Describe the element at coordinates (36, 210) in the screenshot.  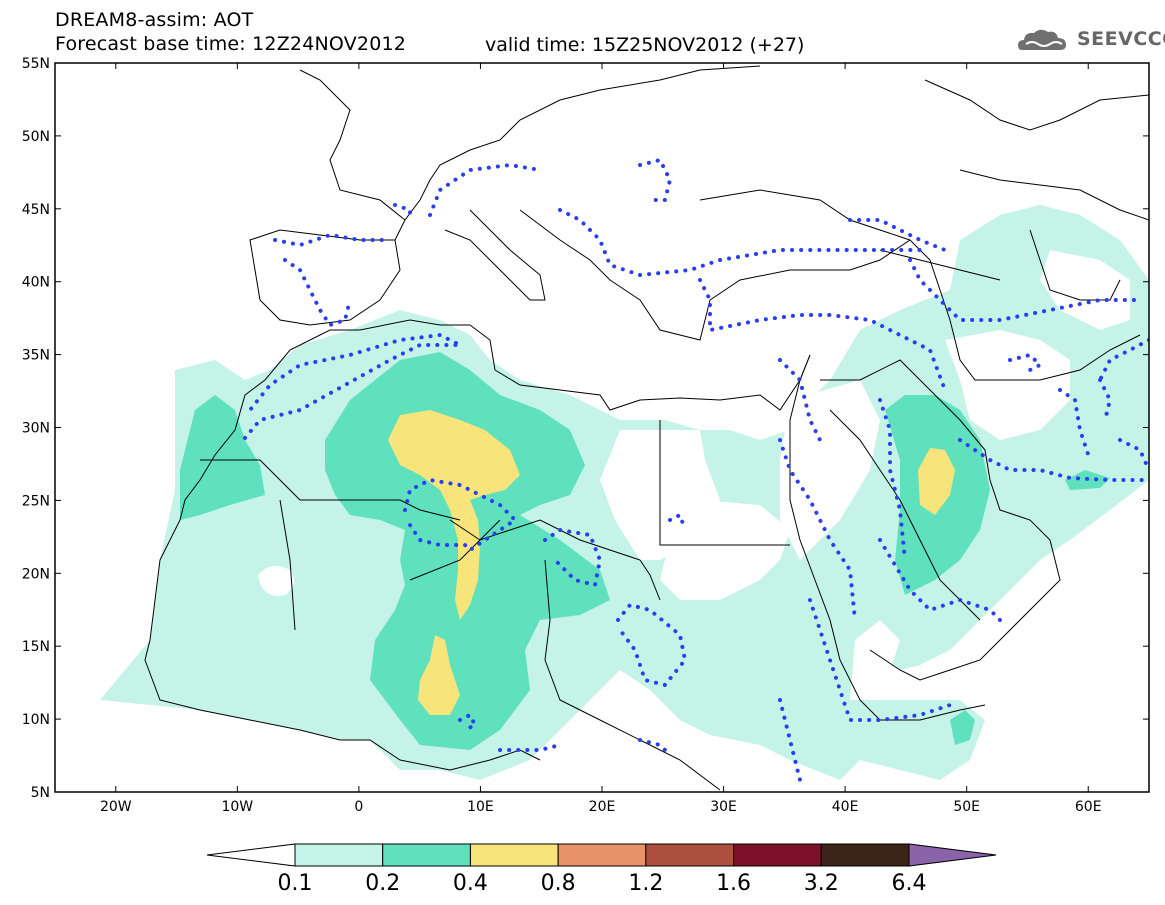
I see `lat-label: 45N` at that location.